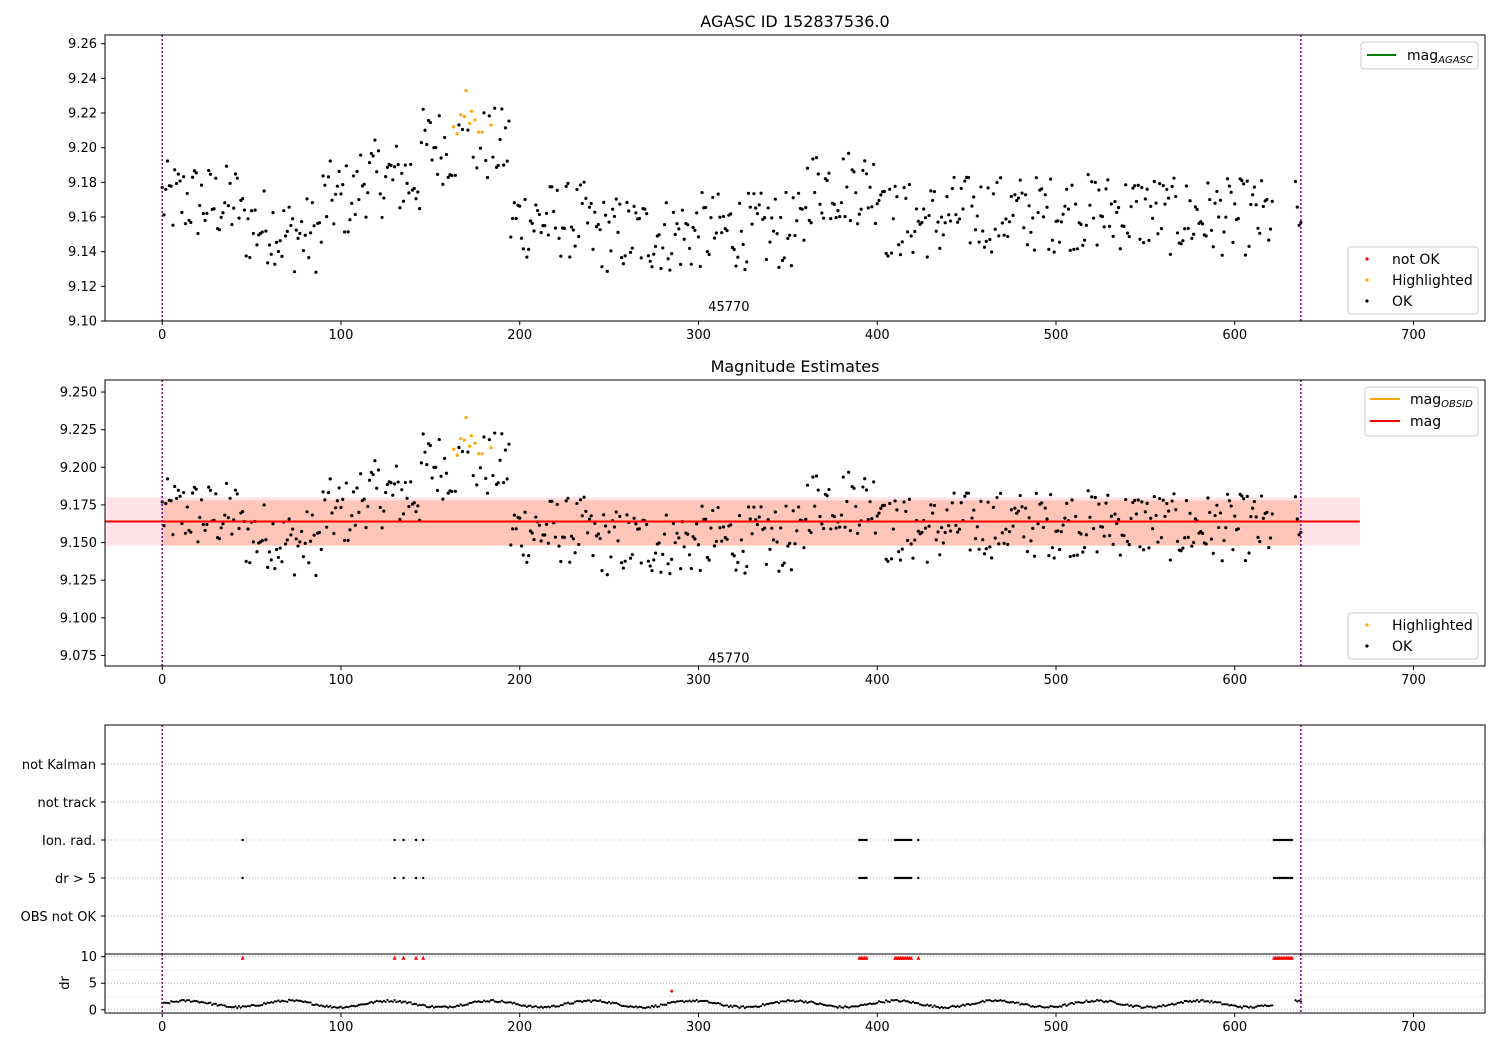  I want to click on flag-point, so click(1292, 878).